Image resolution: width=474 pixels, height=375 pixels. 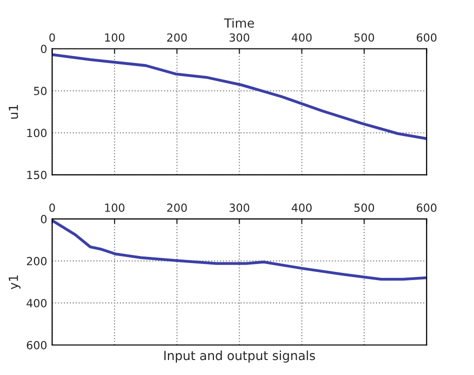 I want to click on y-tick-label: 50, so click(x=40, y=91).